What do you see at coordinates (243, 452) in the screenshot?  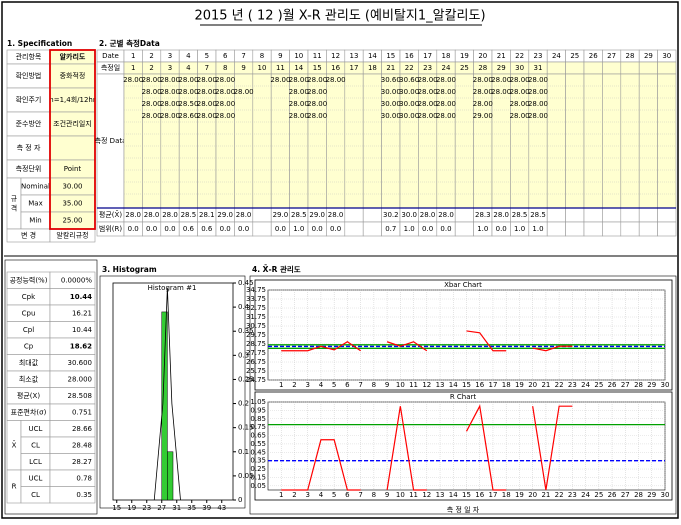 I see `y-tick-label: 0.1` at bounding box center [243, 452].